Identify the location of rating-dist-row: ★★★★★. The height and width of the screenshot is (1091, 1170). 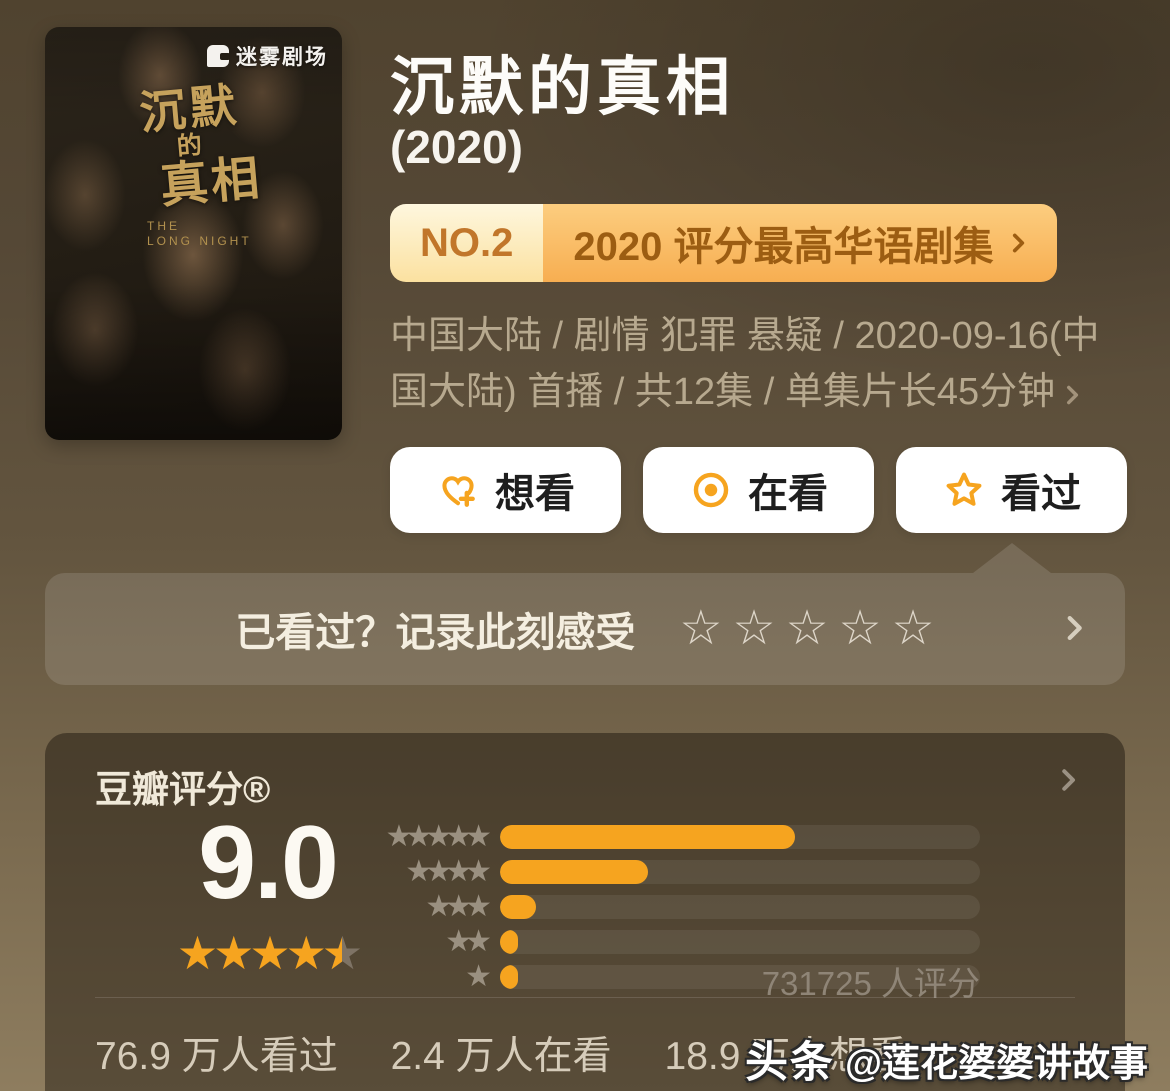
(512, 836).